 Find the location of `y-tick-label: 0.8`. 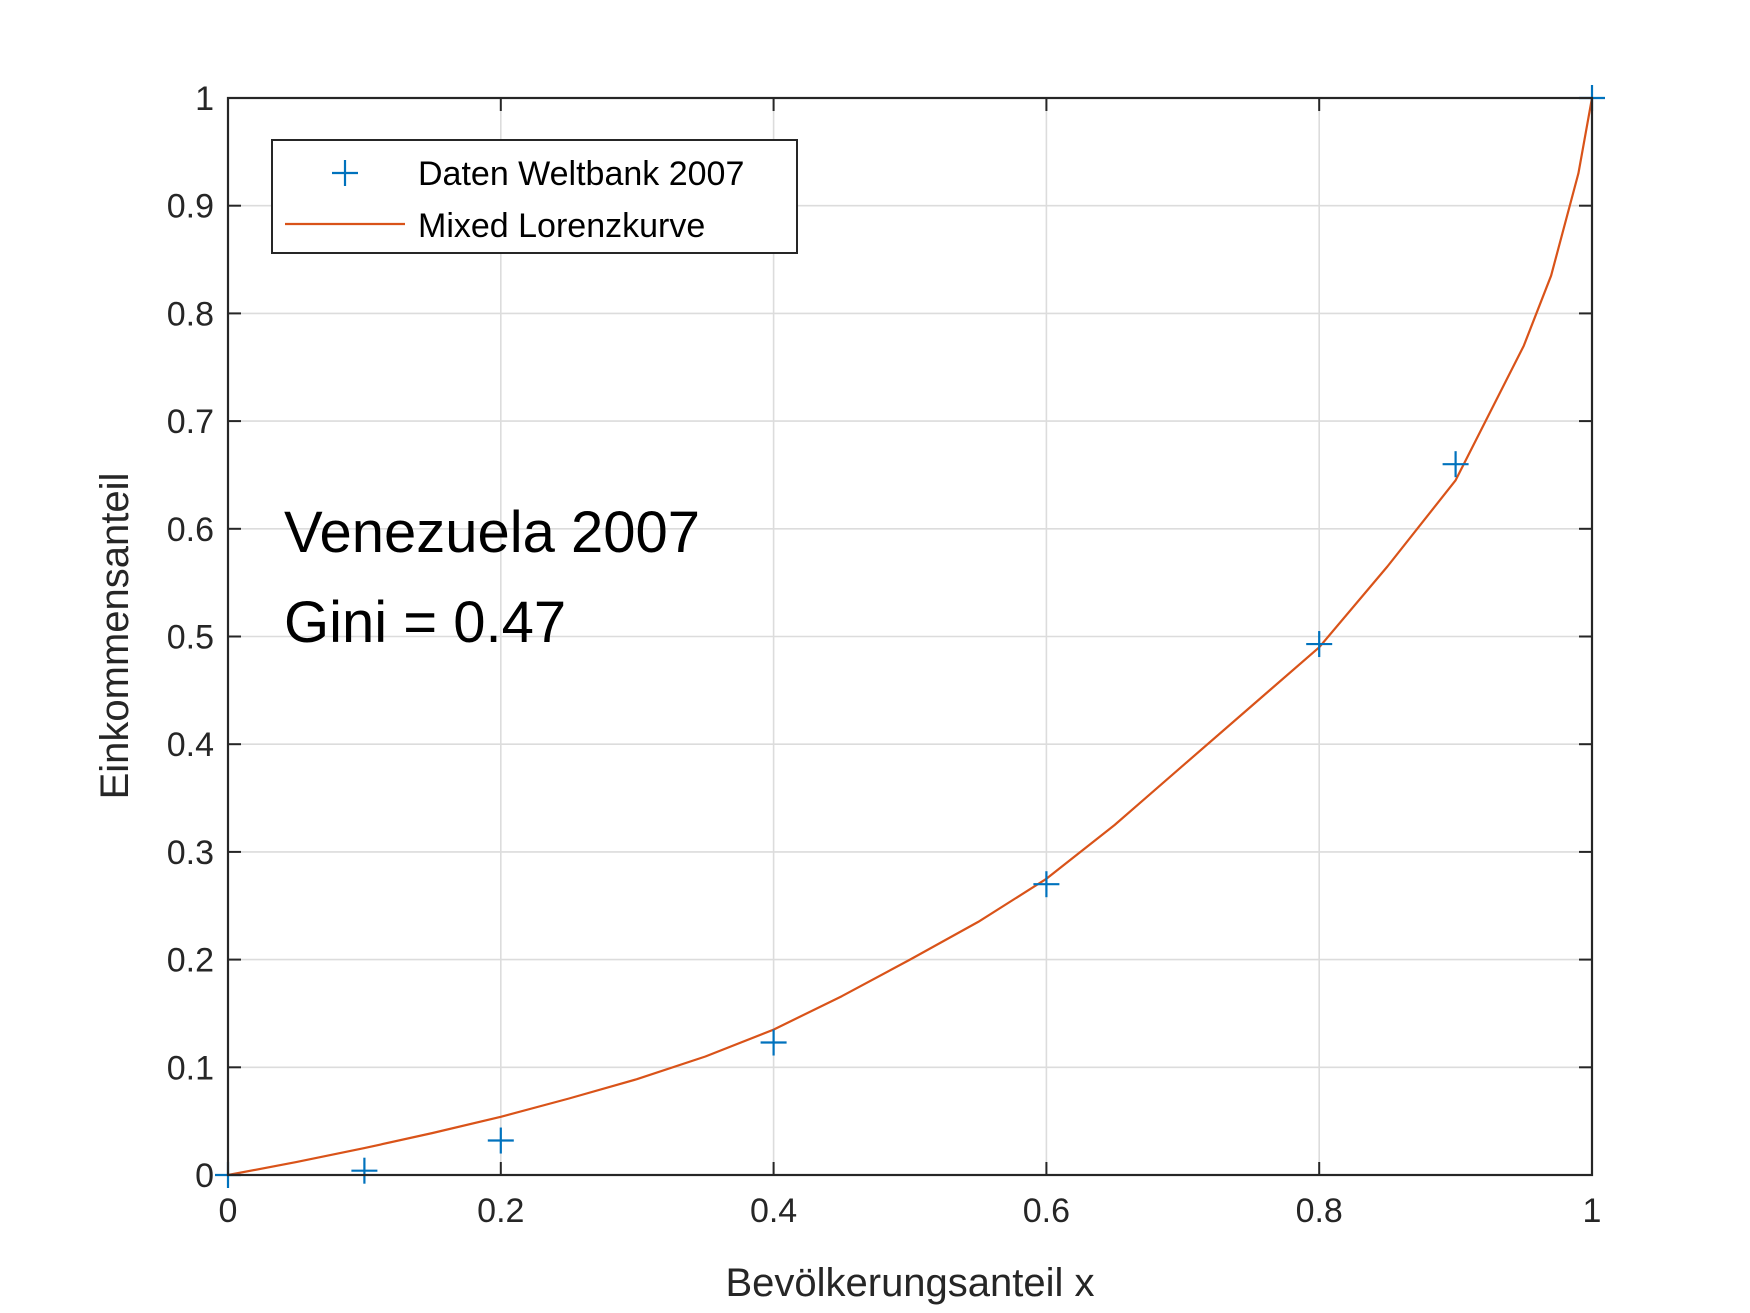

y-tick-label: 0.8 is located at coordinates (190, 314).